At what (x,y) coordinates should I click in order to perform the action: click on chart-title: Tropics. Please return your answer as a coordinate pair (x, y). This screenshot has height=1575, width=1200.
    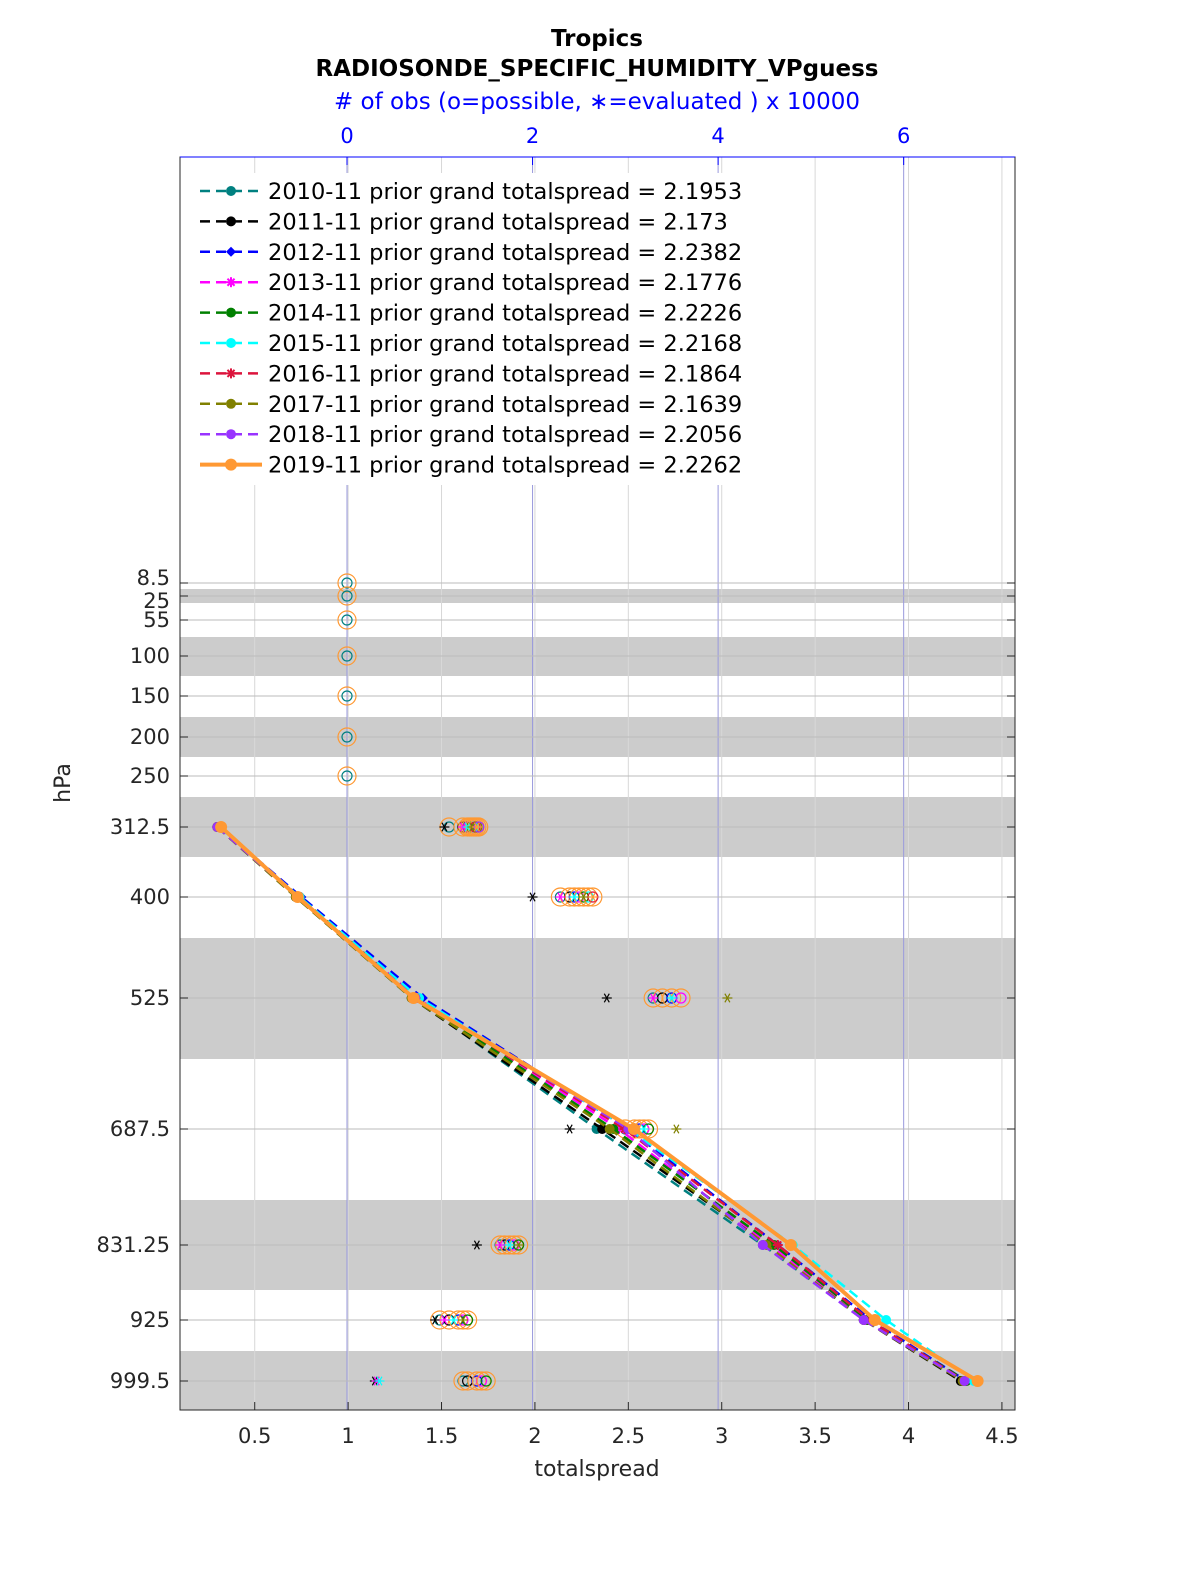
    Looking at the image, I should click on (597, 39).